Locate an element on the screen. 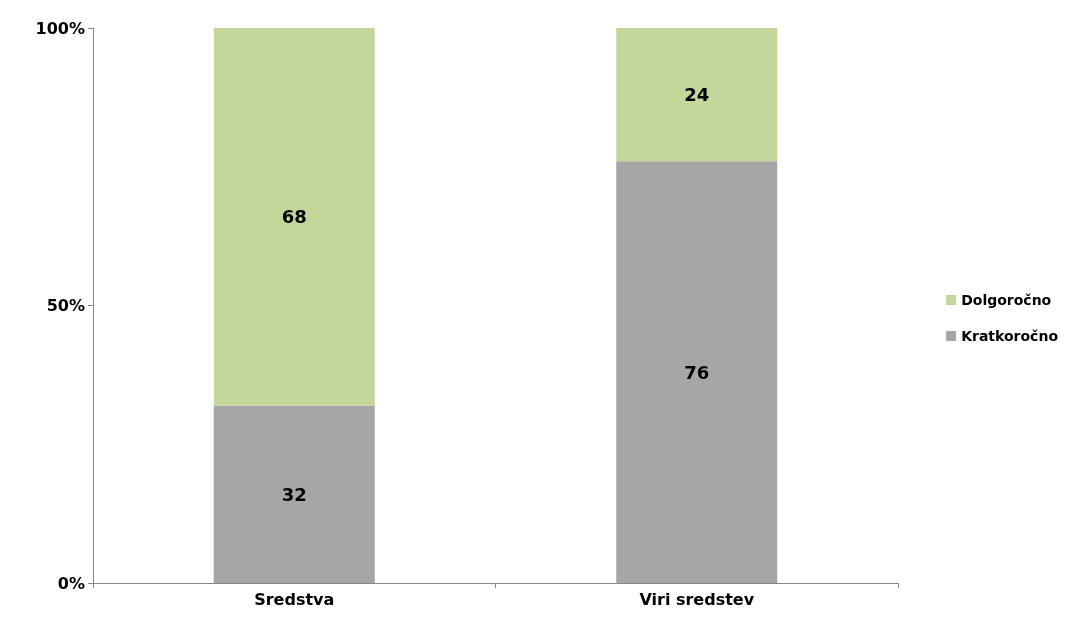 The image size is (1078, 640). data-label: 76 is located at coordinates (697, 372).